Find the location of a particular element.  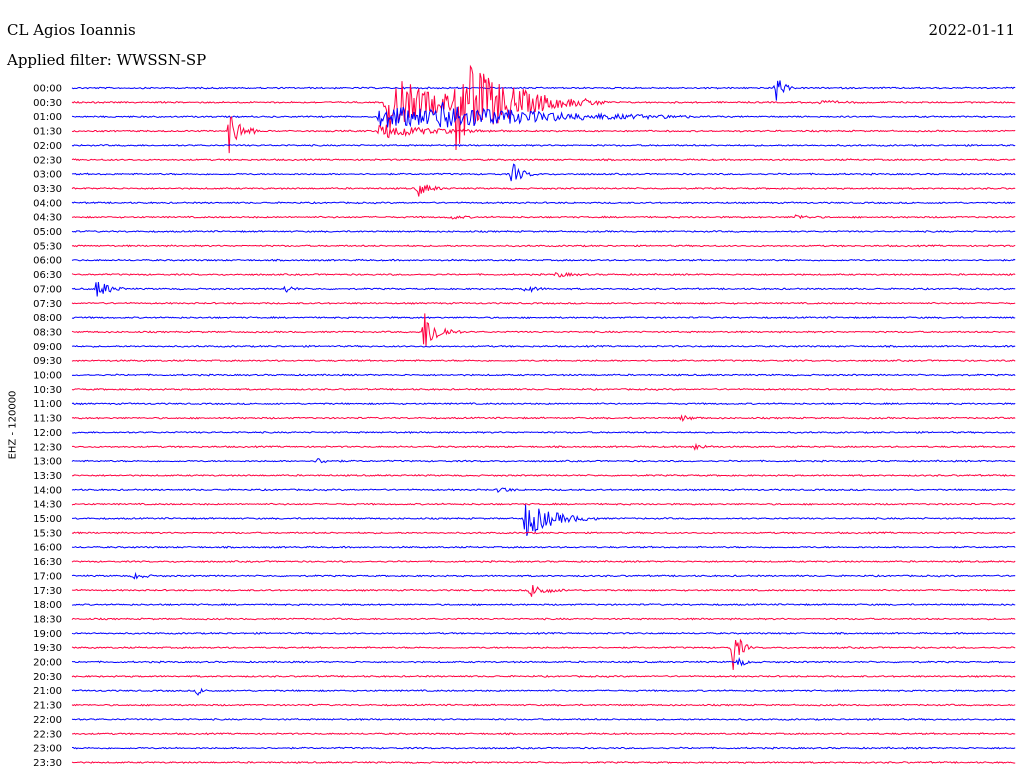

tick-label-1600: 16:00 is located at coordinates (47, 548).